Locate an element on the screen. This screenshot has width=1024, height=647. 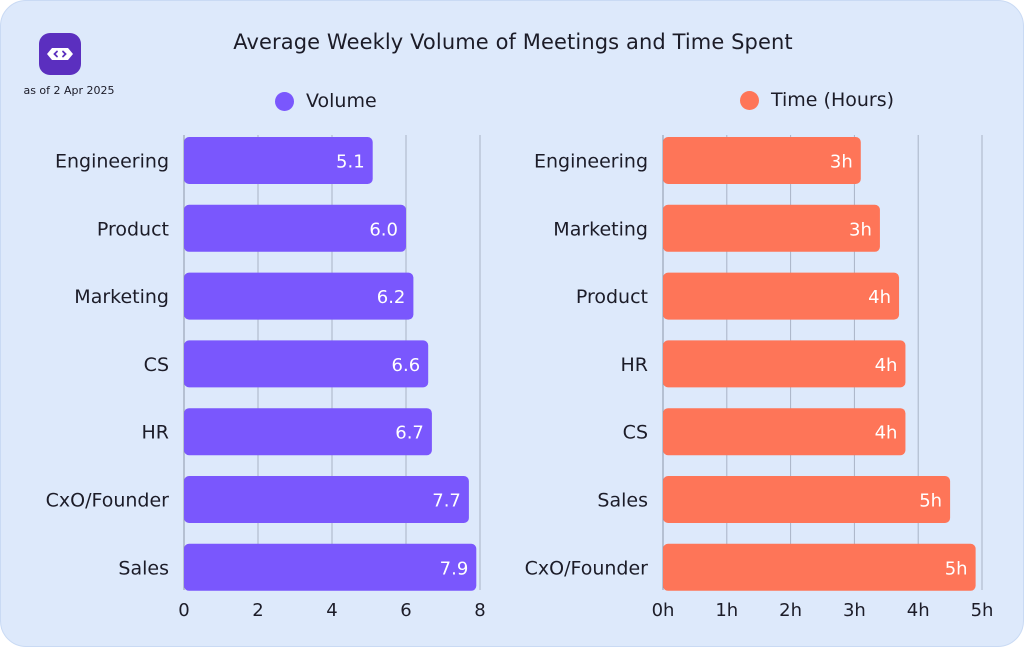
volume-bar-value-label: 6.0 is located at coordinates (383, 229).